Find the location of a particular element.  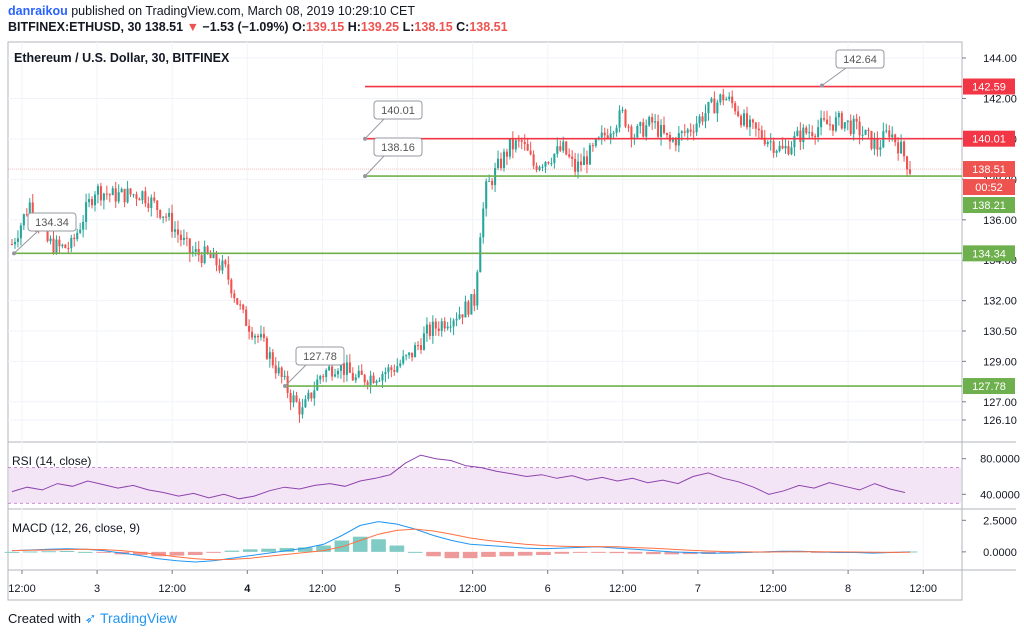

macd-pane: 2.5000 0.0000 is located at coordinates (510, 539).